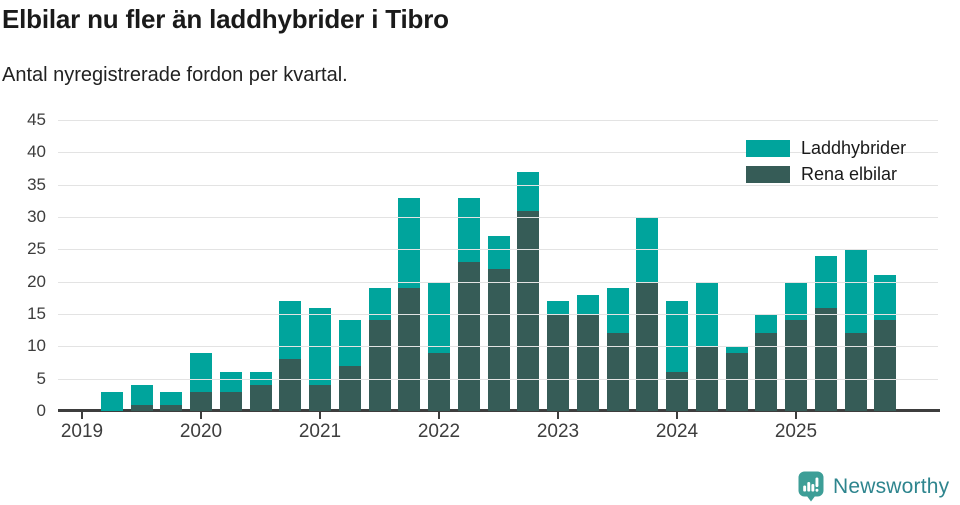 This screenshot has height=505, width=960. I want to click on legend-item-rena-elbilar: Rena elbilar, so click(826, 174).